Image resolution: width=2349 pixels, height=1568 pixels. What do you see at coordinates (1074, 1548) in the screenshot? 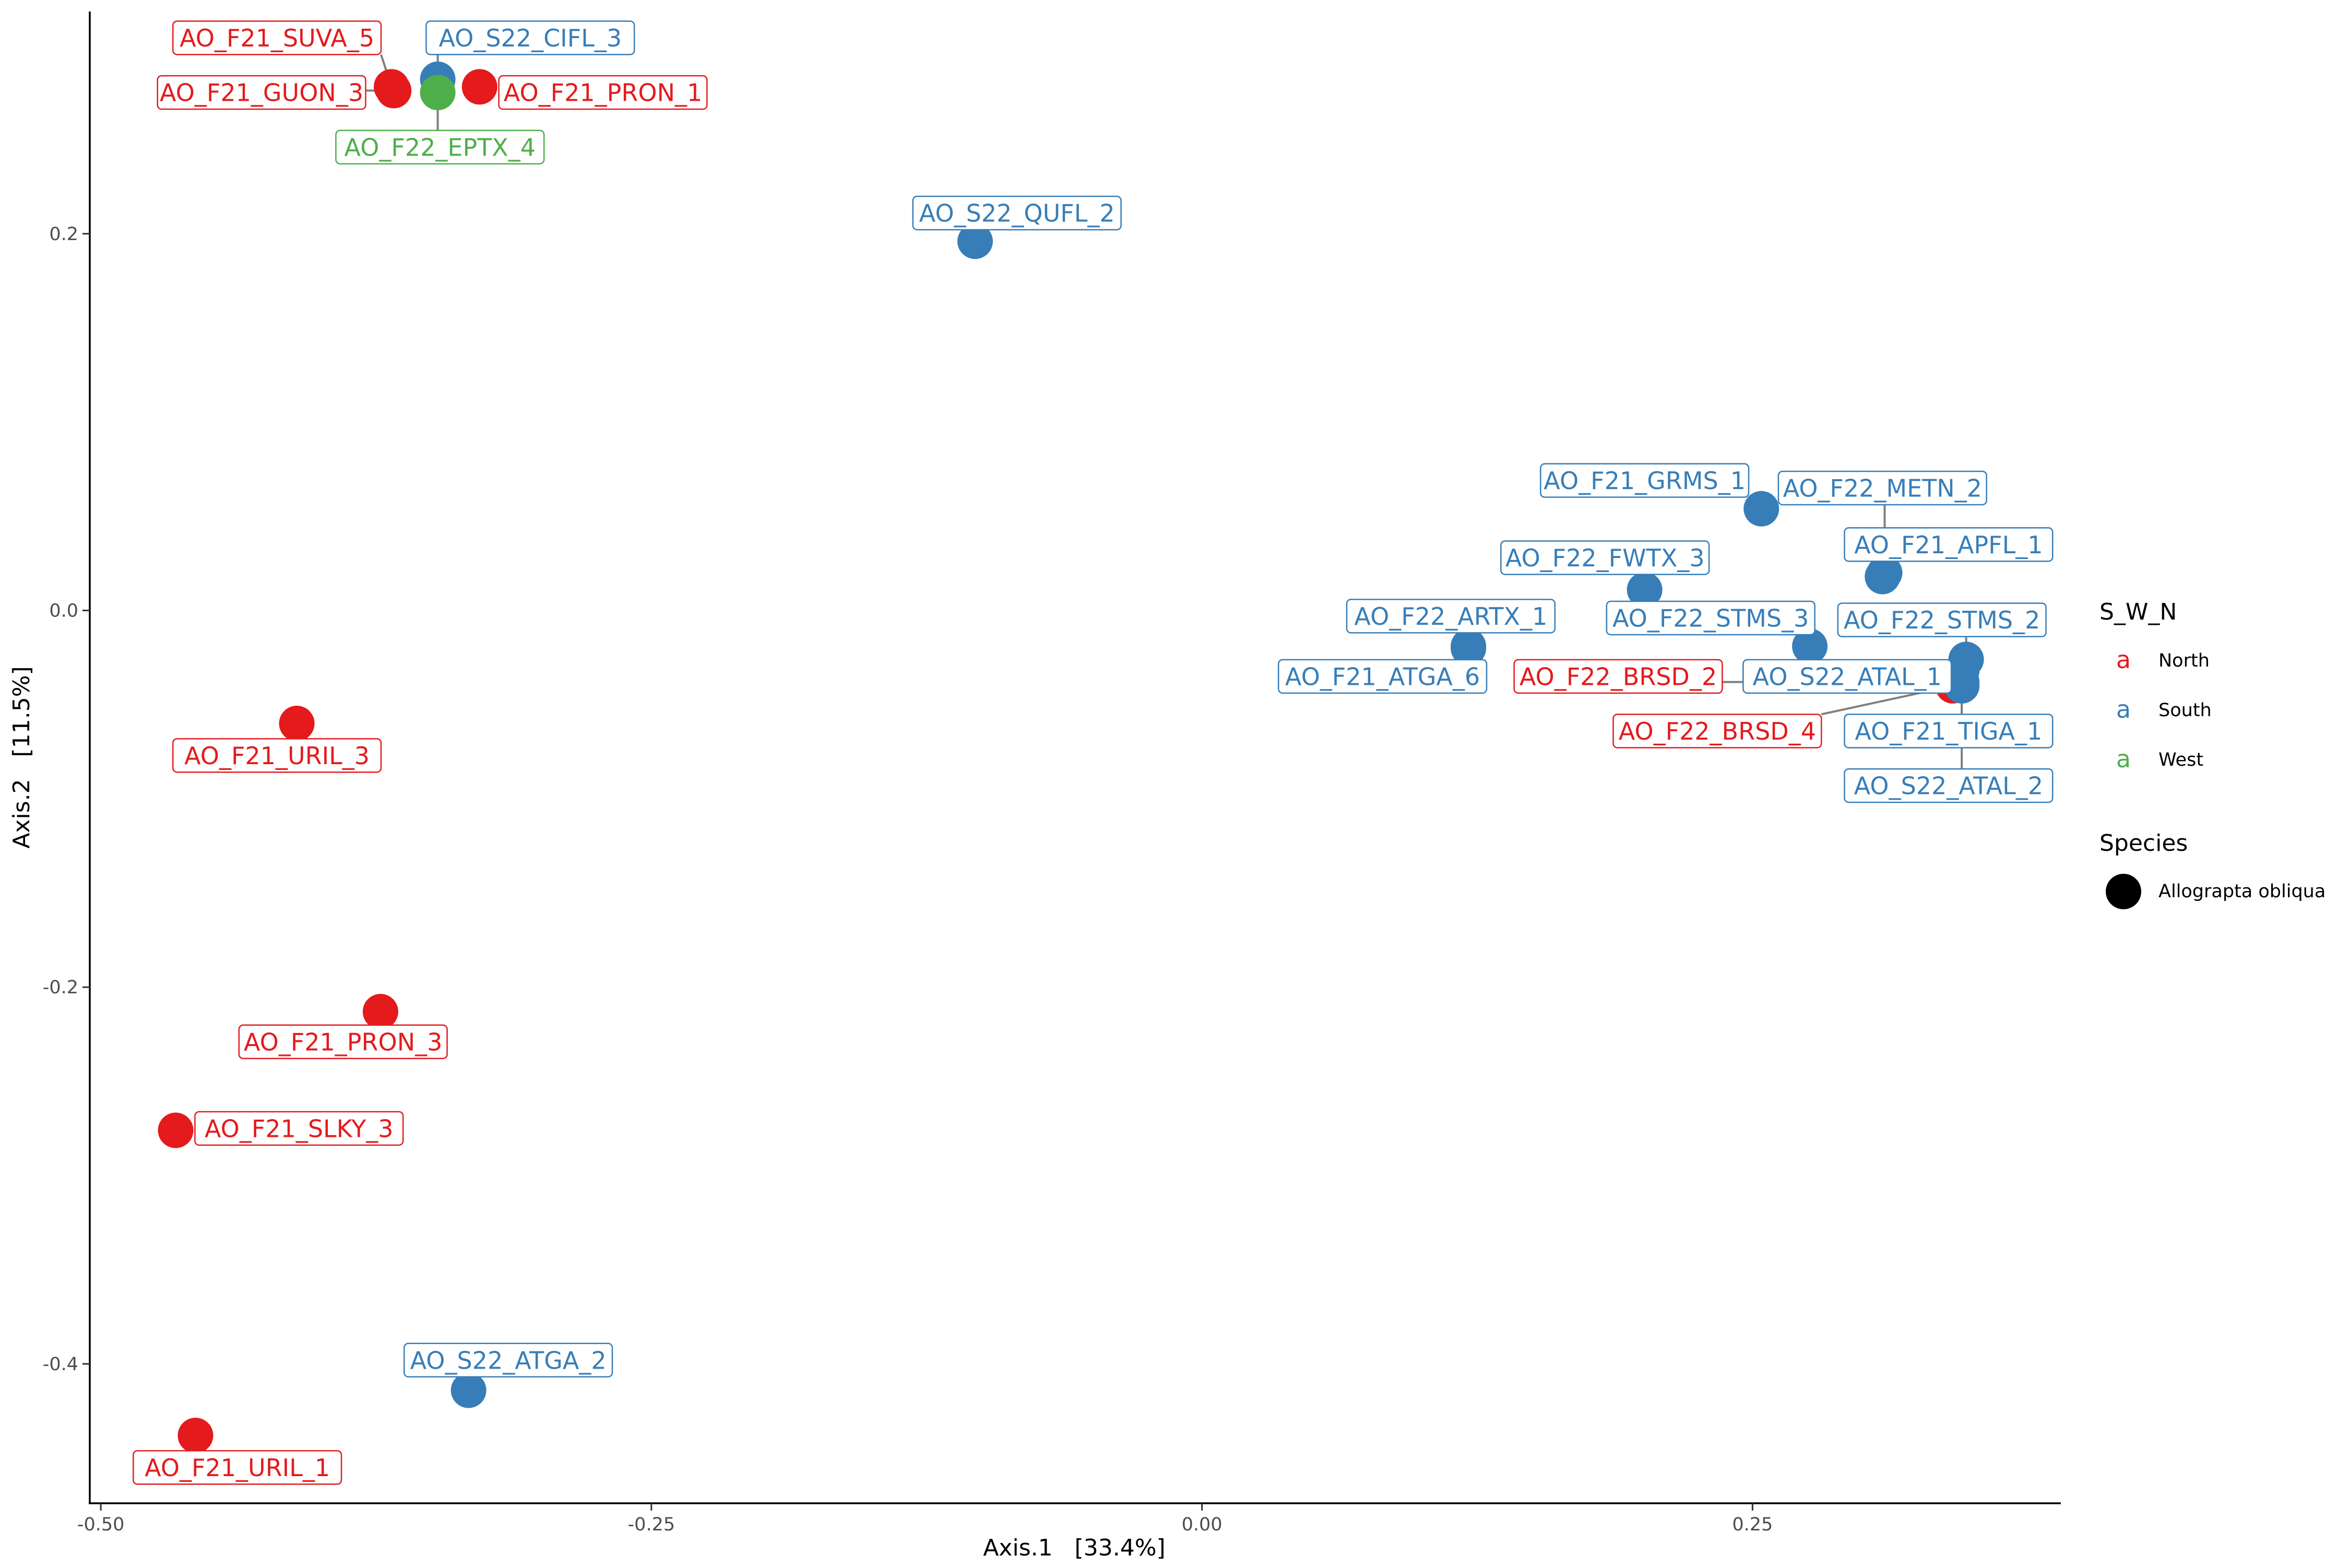
I see `x-axis-title: Axis.1 [33.4%]` at bounding box center [1074, 1548].